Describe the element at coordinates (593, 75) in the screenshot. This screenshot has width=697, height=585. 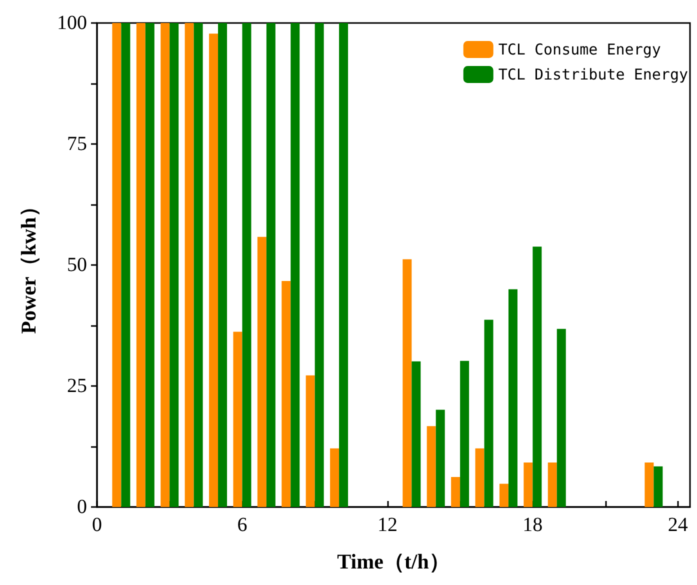
I see `legend-label: TCL Distribute Energy` at that location.